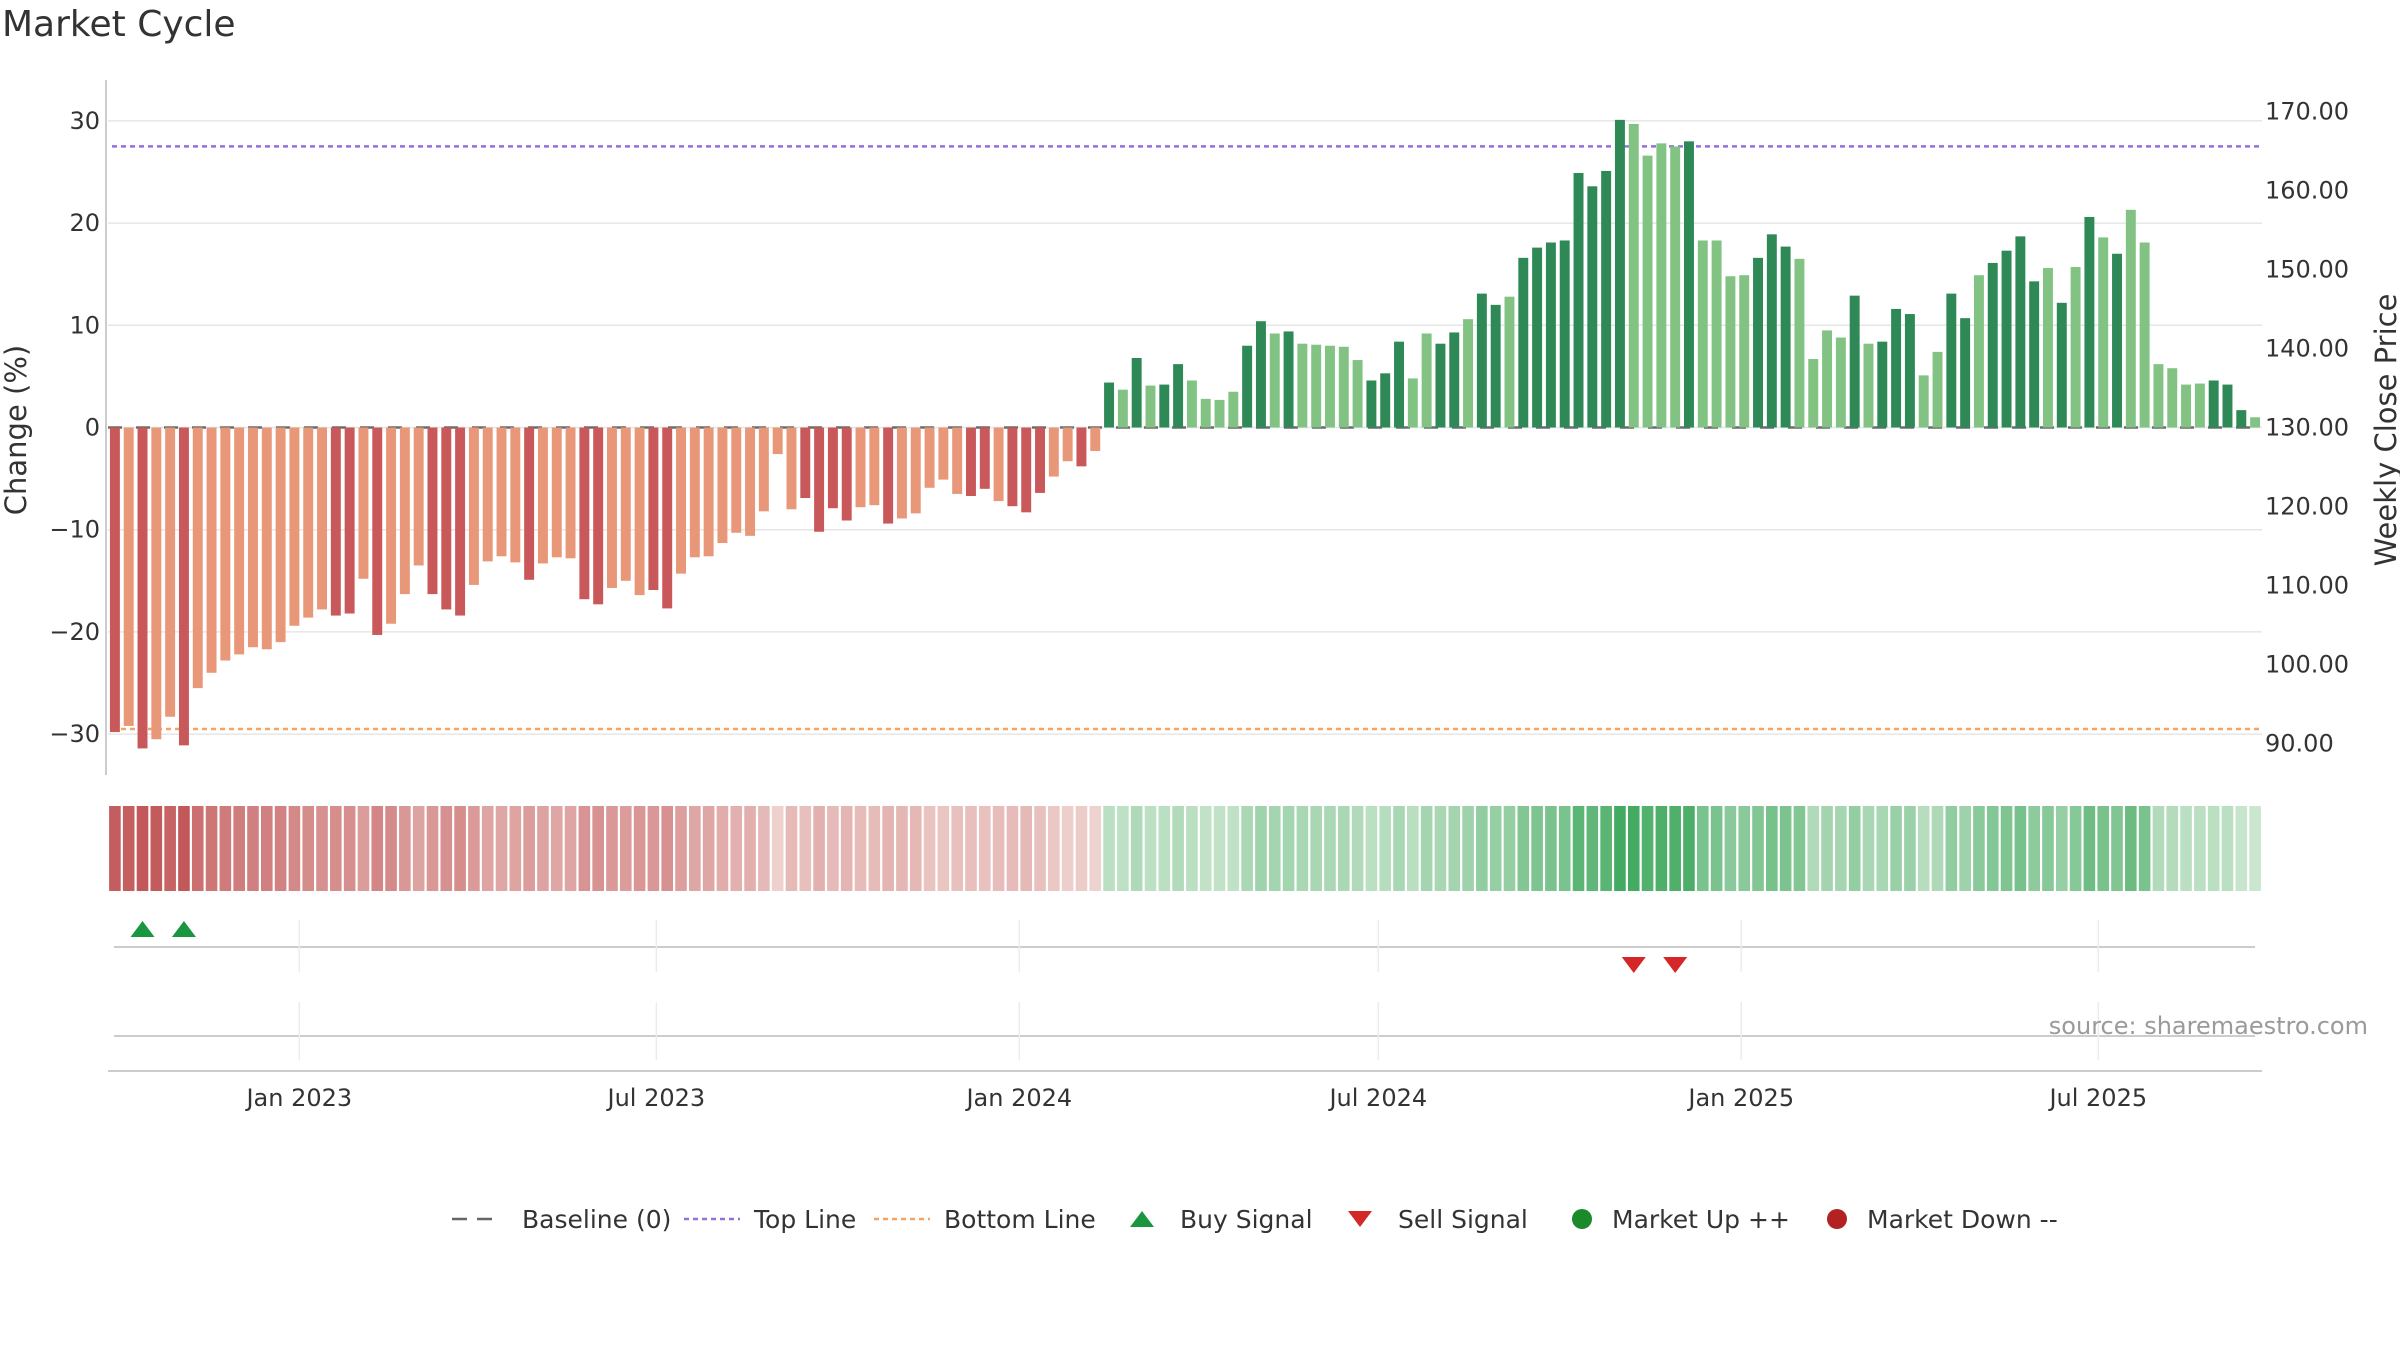 The height and width of the screenshot is (1350, 2400). I want to click on sell-signal-marker, so click(1675, 965).